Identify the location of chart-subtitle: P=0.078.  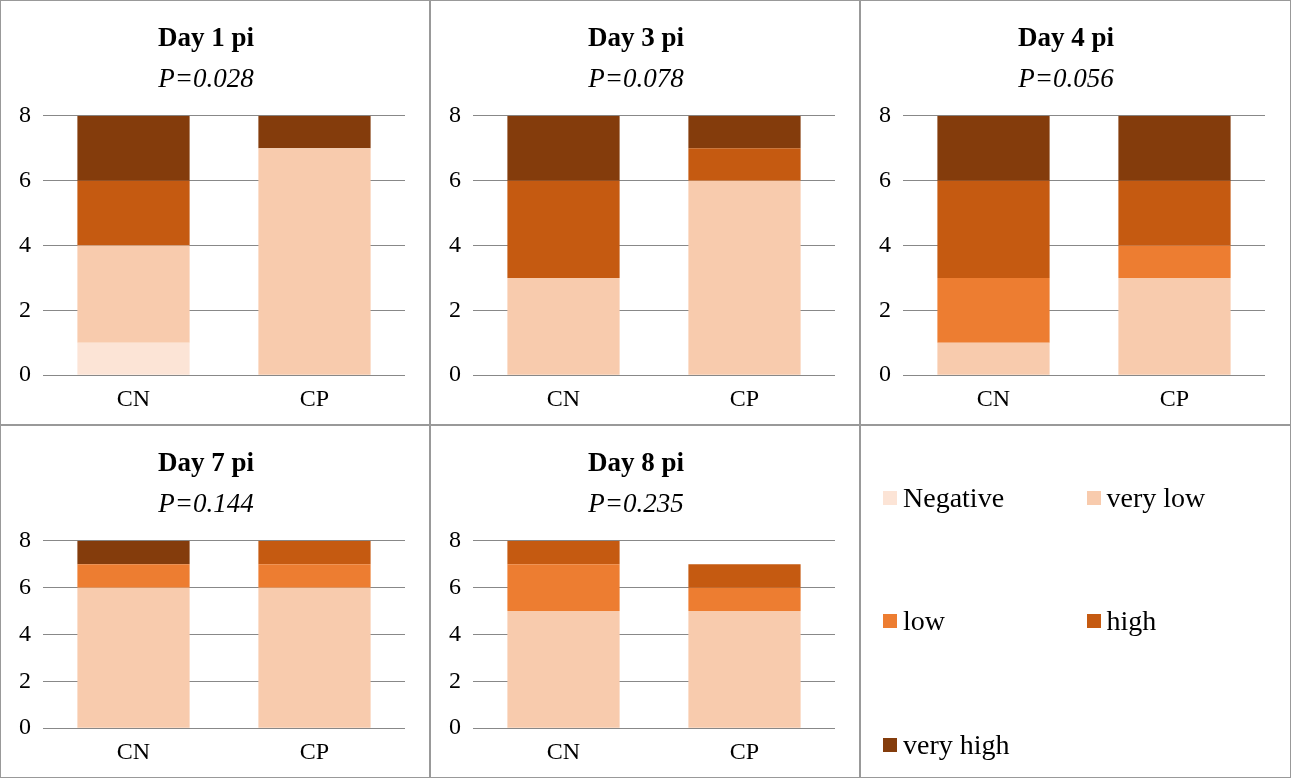
(636, 77).